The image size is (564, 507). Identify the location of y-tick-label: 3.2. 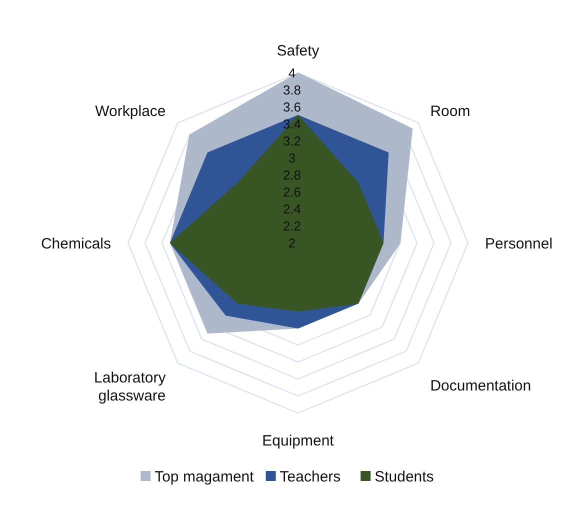
(292, 141).